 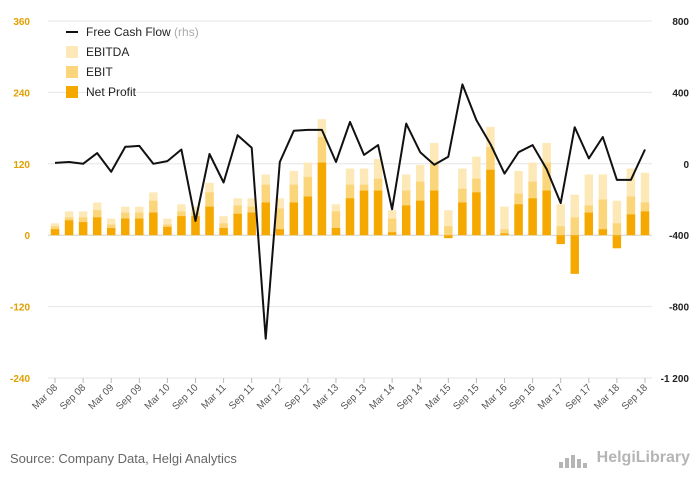 What do you see at coordinates (129, 397) in the screenshot?
I see `x-tick-label: Sep 09` at bounding box center [129, 397].